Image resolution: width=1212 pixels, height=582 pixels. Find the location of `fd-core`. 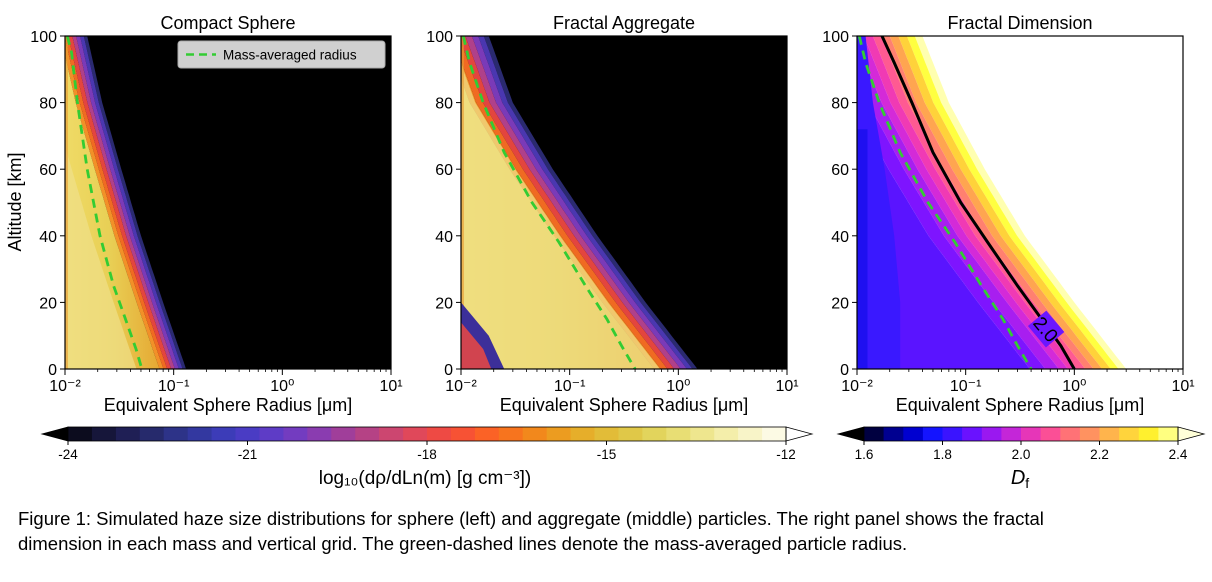

fd-core is located at coordinates (943, 202).